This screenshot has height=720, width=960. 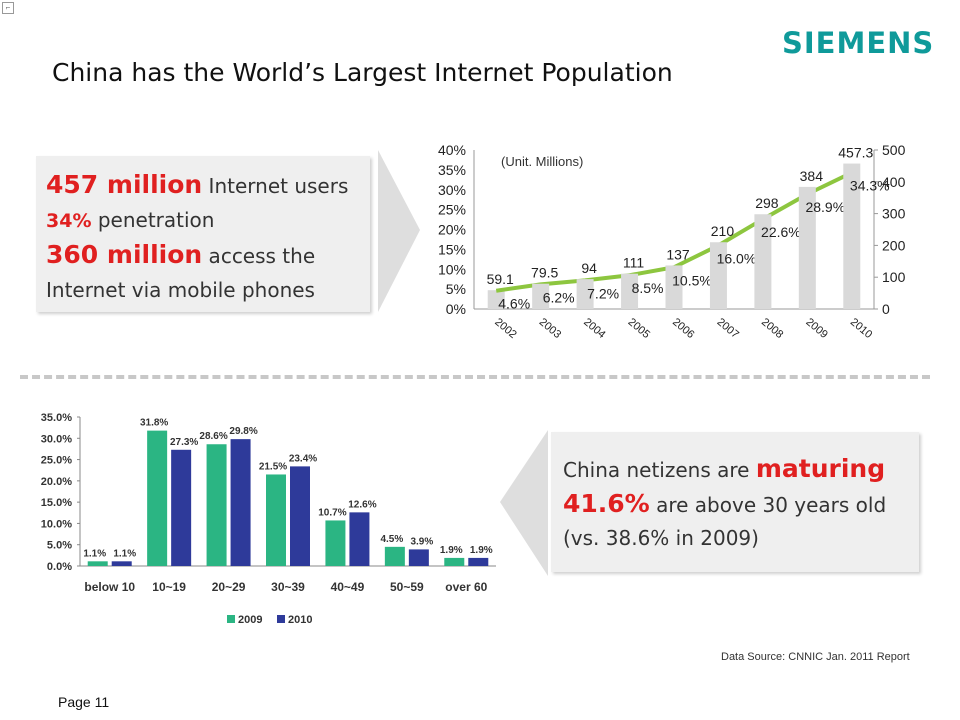 What do you see at coordinates (659, 470) in the screenshot?
I see `maturing-text: China netizens are` at bounding box center [659, 470].